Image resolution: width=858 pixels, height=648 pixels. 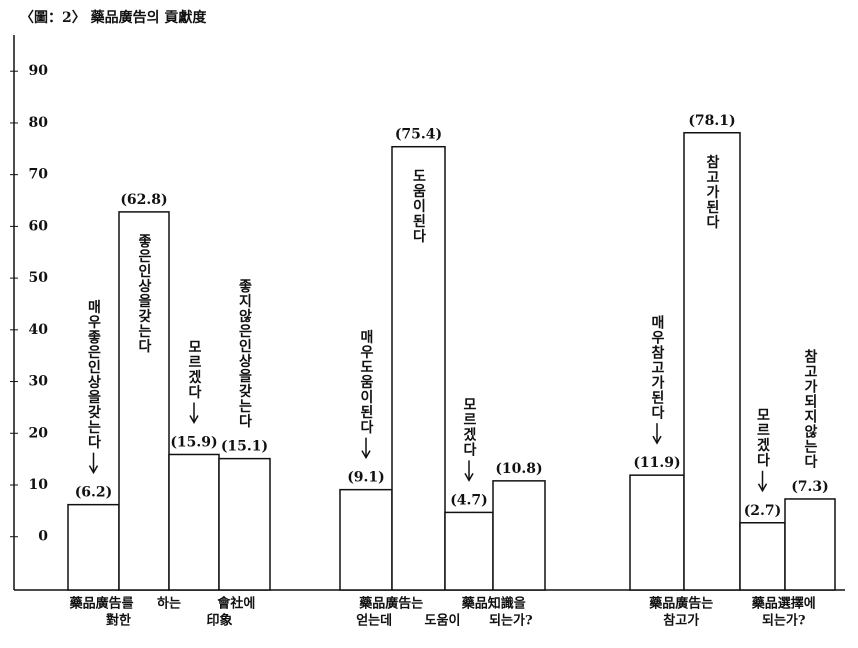 What do you see at coordinates (419, 206) in the screenshot?
I see `bar-note: 도움이된다` at bounding box center [419, 206].